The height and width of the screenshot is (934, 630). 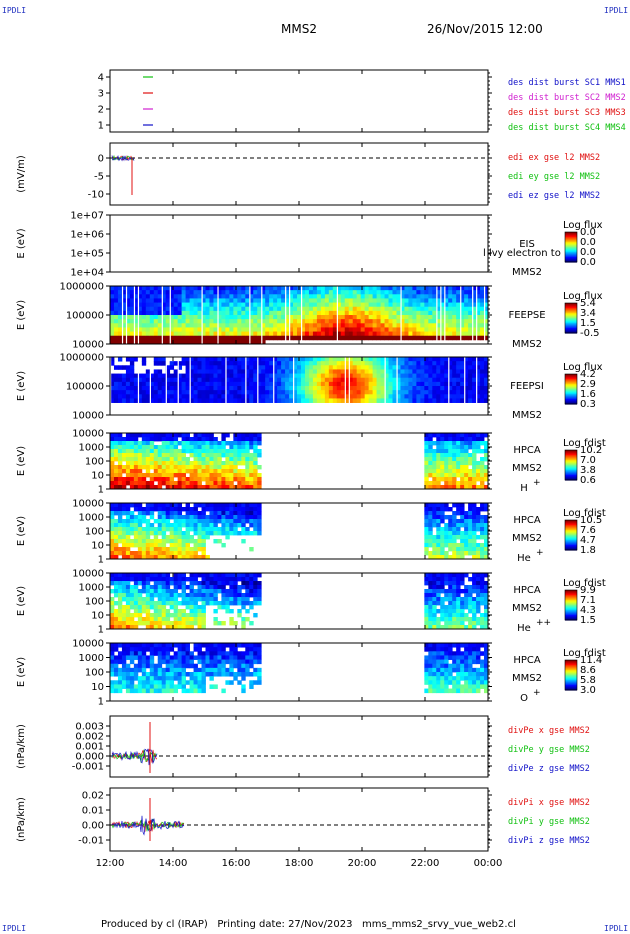 I want to click on species-charge: +, so click(x=540, y=553).